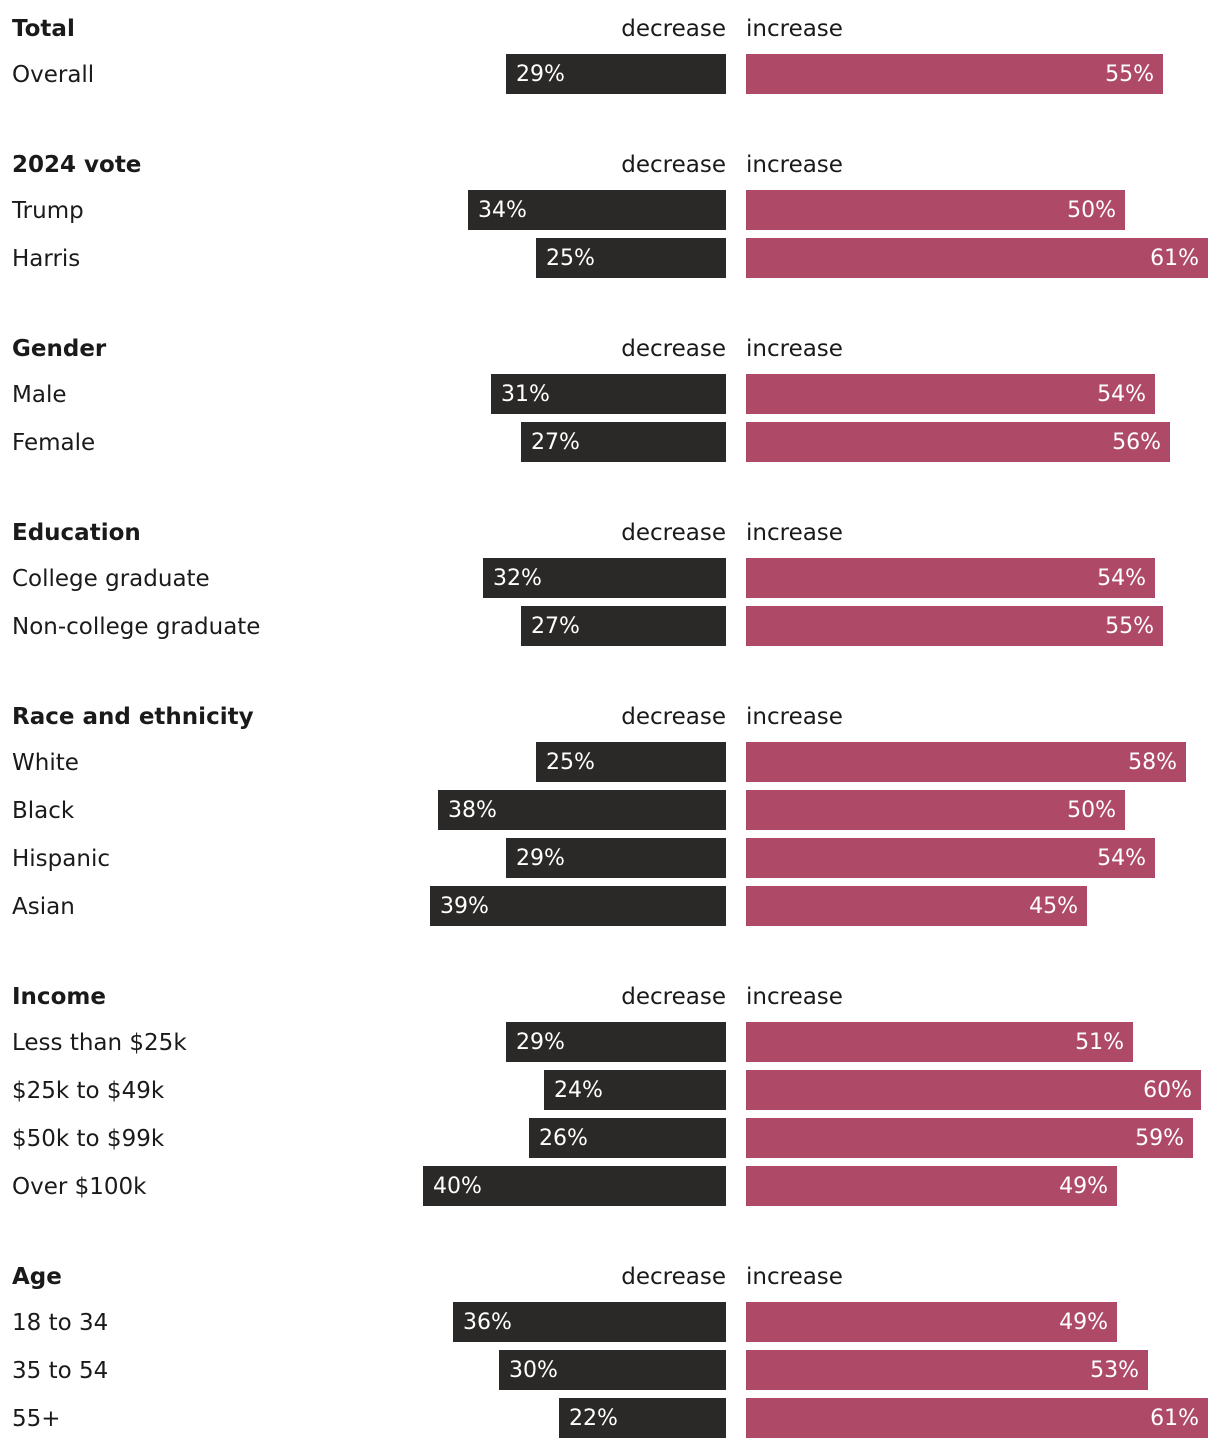  I want to click on group-title: Education, so click(76, 533).